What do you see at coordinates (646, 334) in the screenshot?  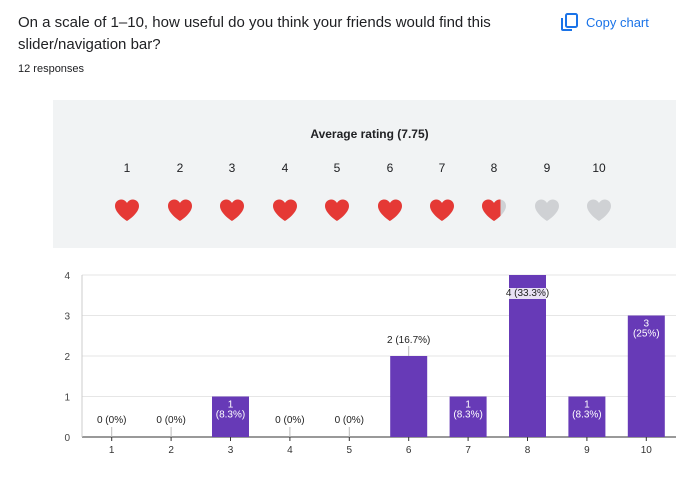 I see `data-label: (25%)` at bounding box center [646, 334].